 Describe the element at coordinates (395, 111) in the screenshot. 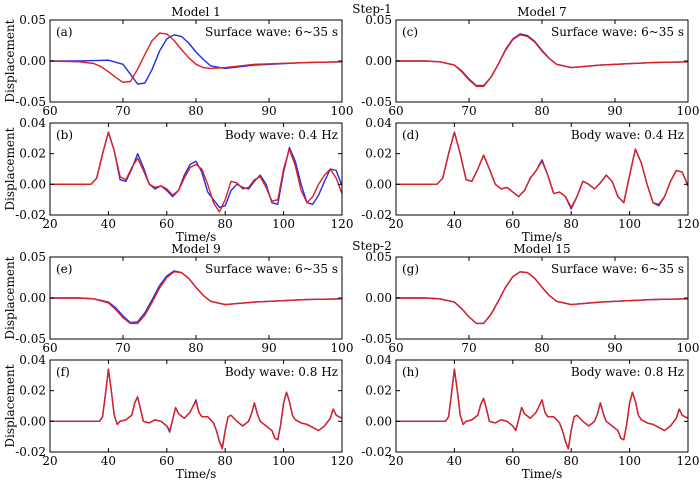

I see `panel-c-xtick-label: 60` at that location.